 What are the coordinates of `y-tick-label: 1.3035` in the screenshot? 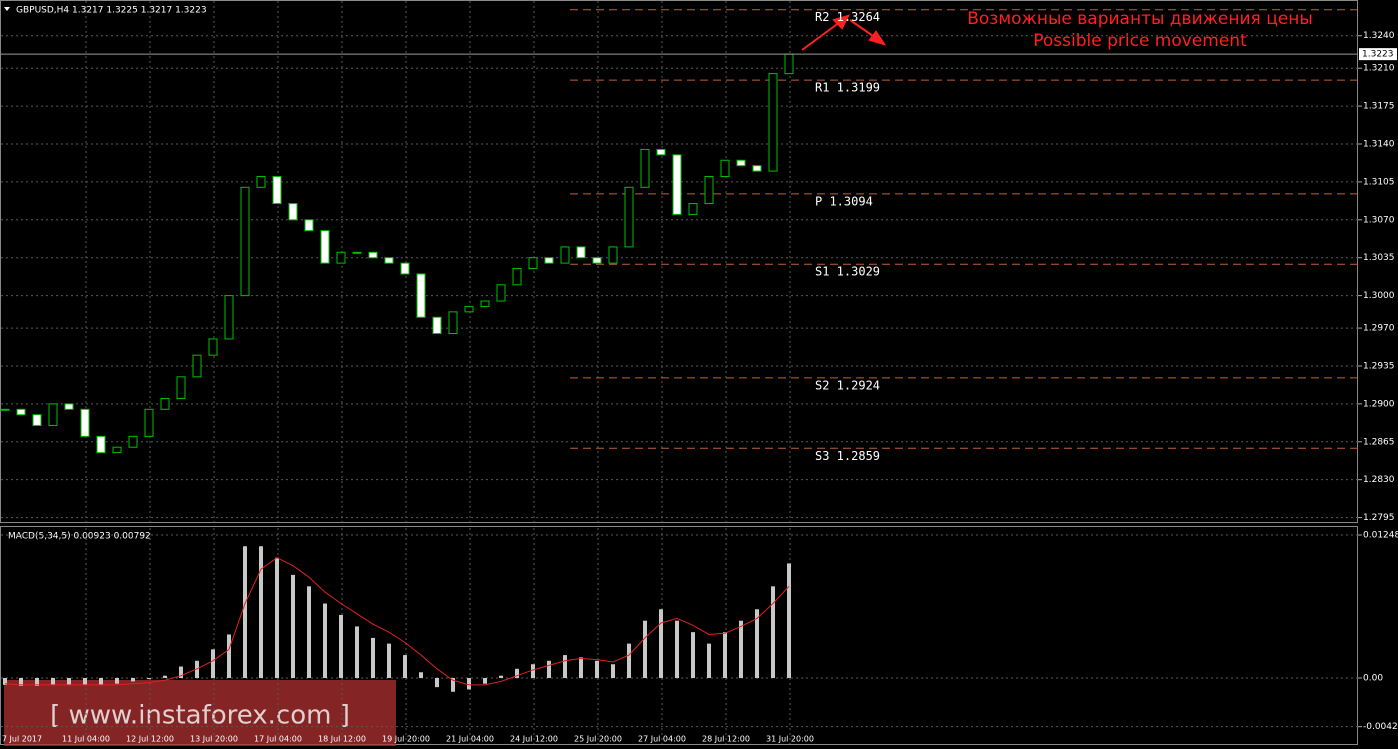 It's located at (1379, 258).